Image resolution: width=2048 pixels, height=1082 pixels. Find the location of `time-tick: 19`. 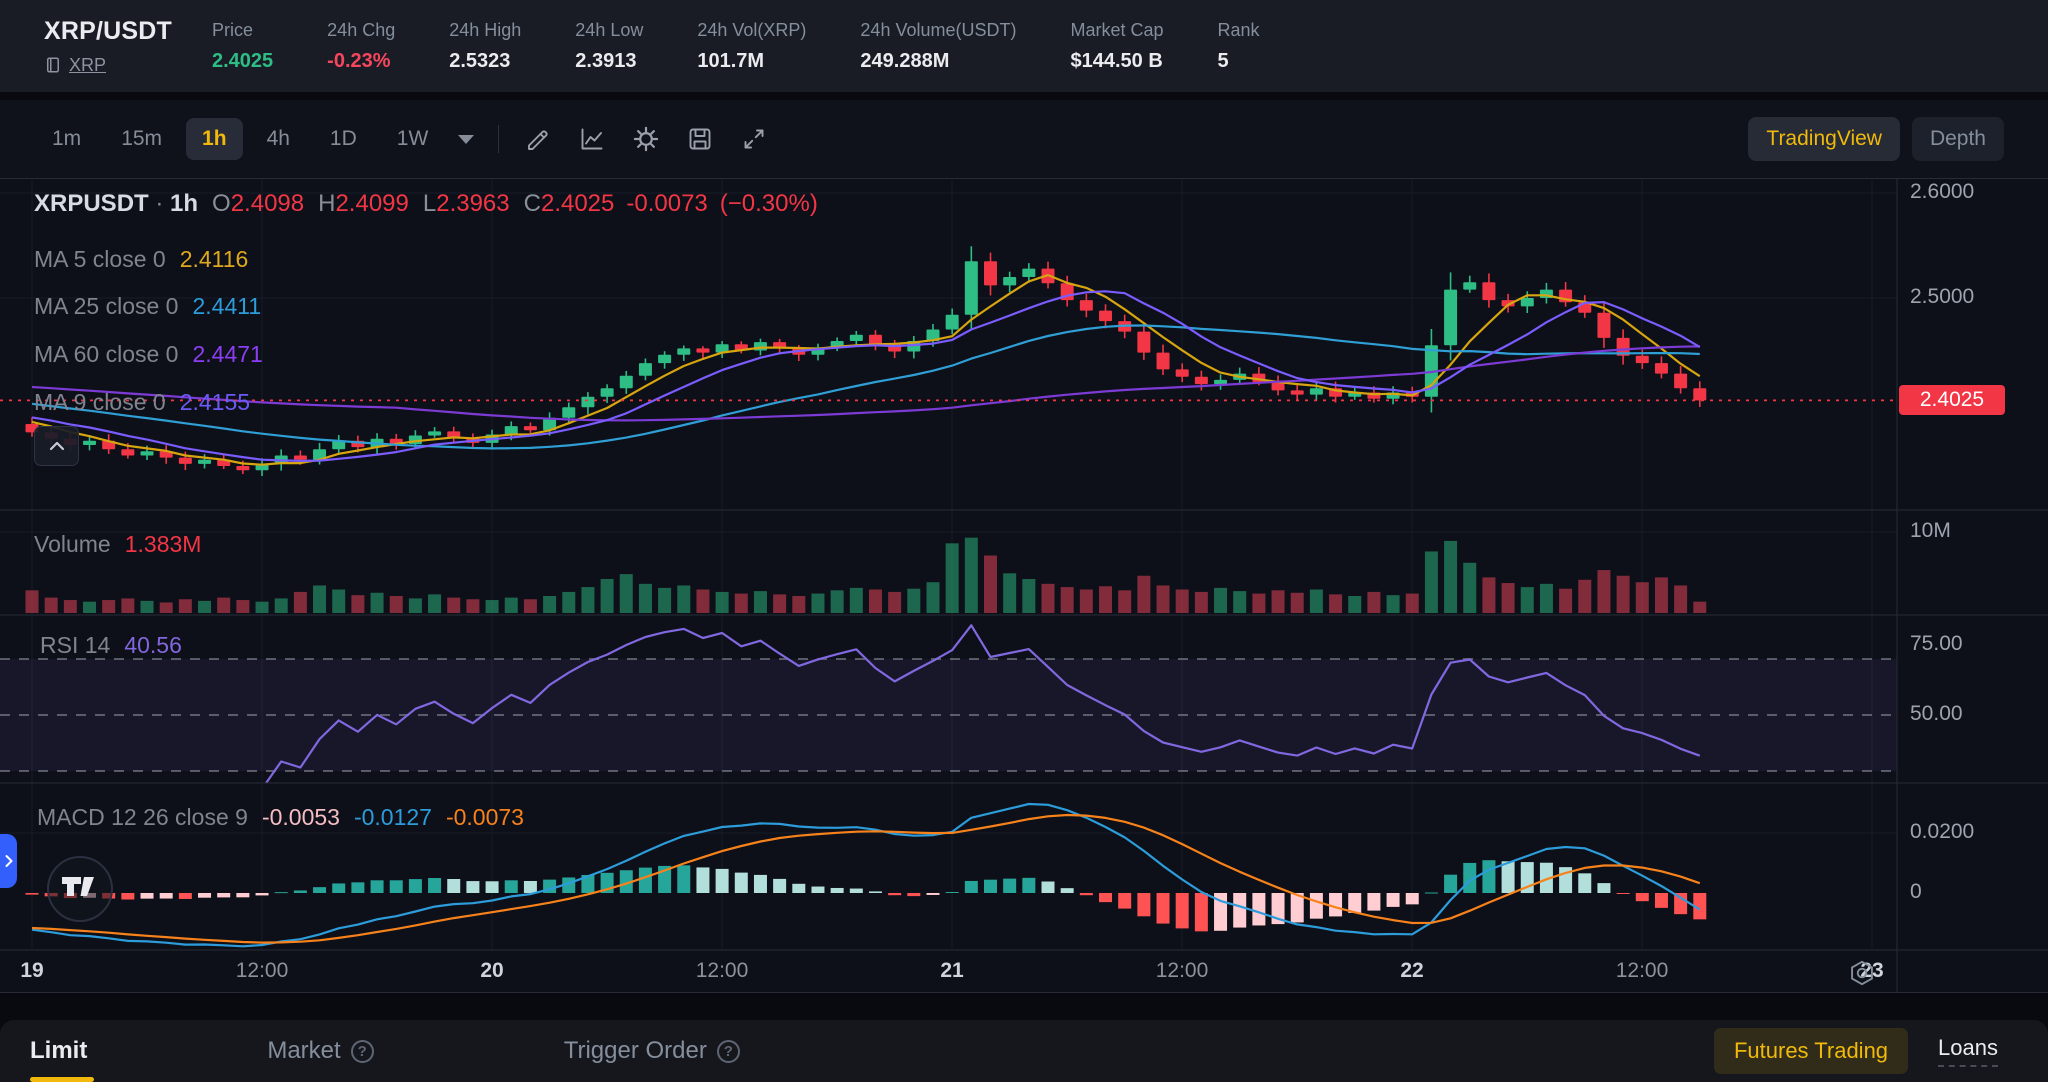

time-tick: 19 is located at coordinates (32, 970).